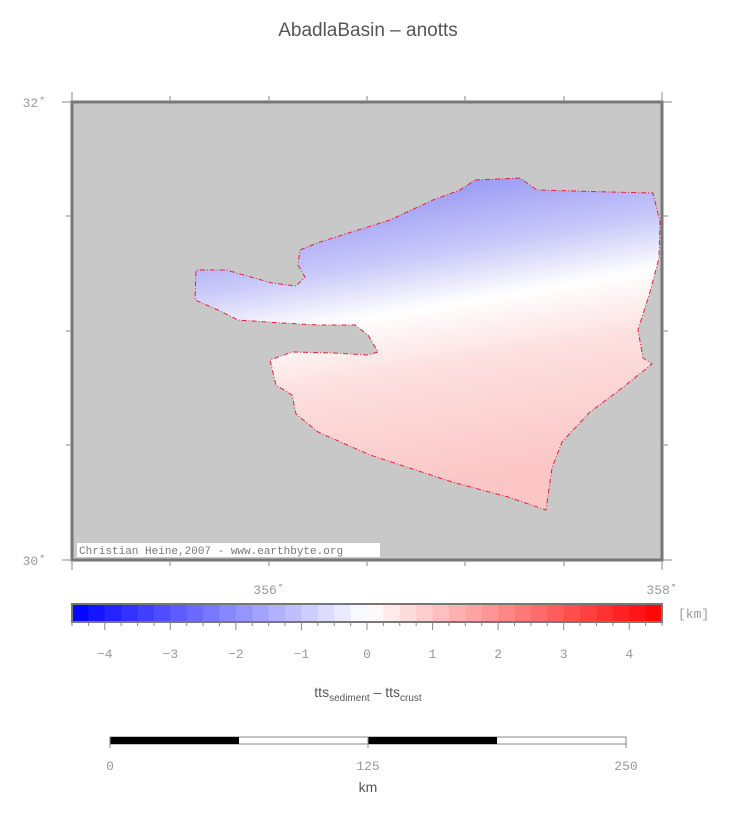 The width and height of the screenshot is (731, 819). I want to click on lon-label-358: 358˚, so click(661, 590).